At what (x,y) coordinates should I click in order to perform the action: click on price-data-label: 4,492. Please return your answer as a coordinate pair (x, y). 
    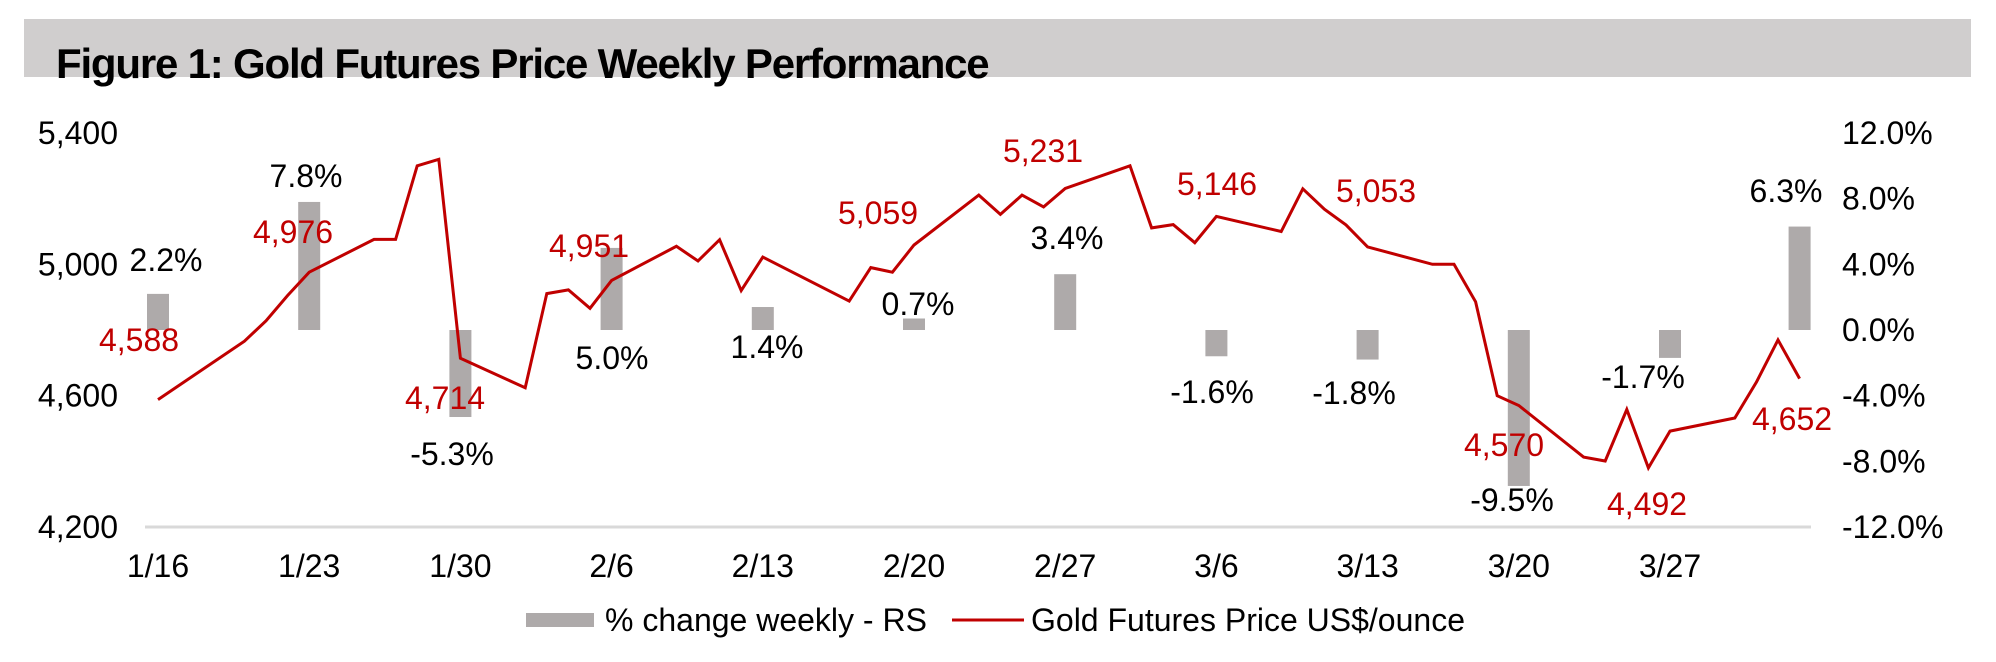
    Looking at the image, I should click on (1647, 504).